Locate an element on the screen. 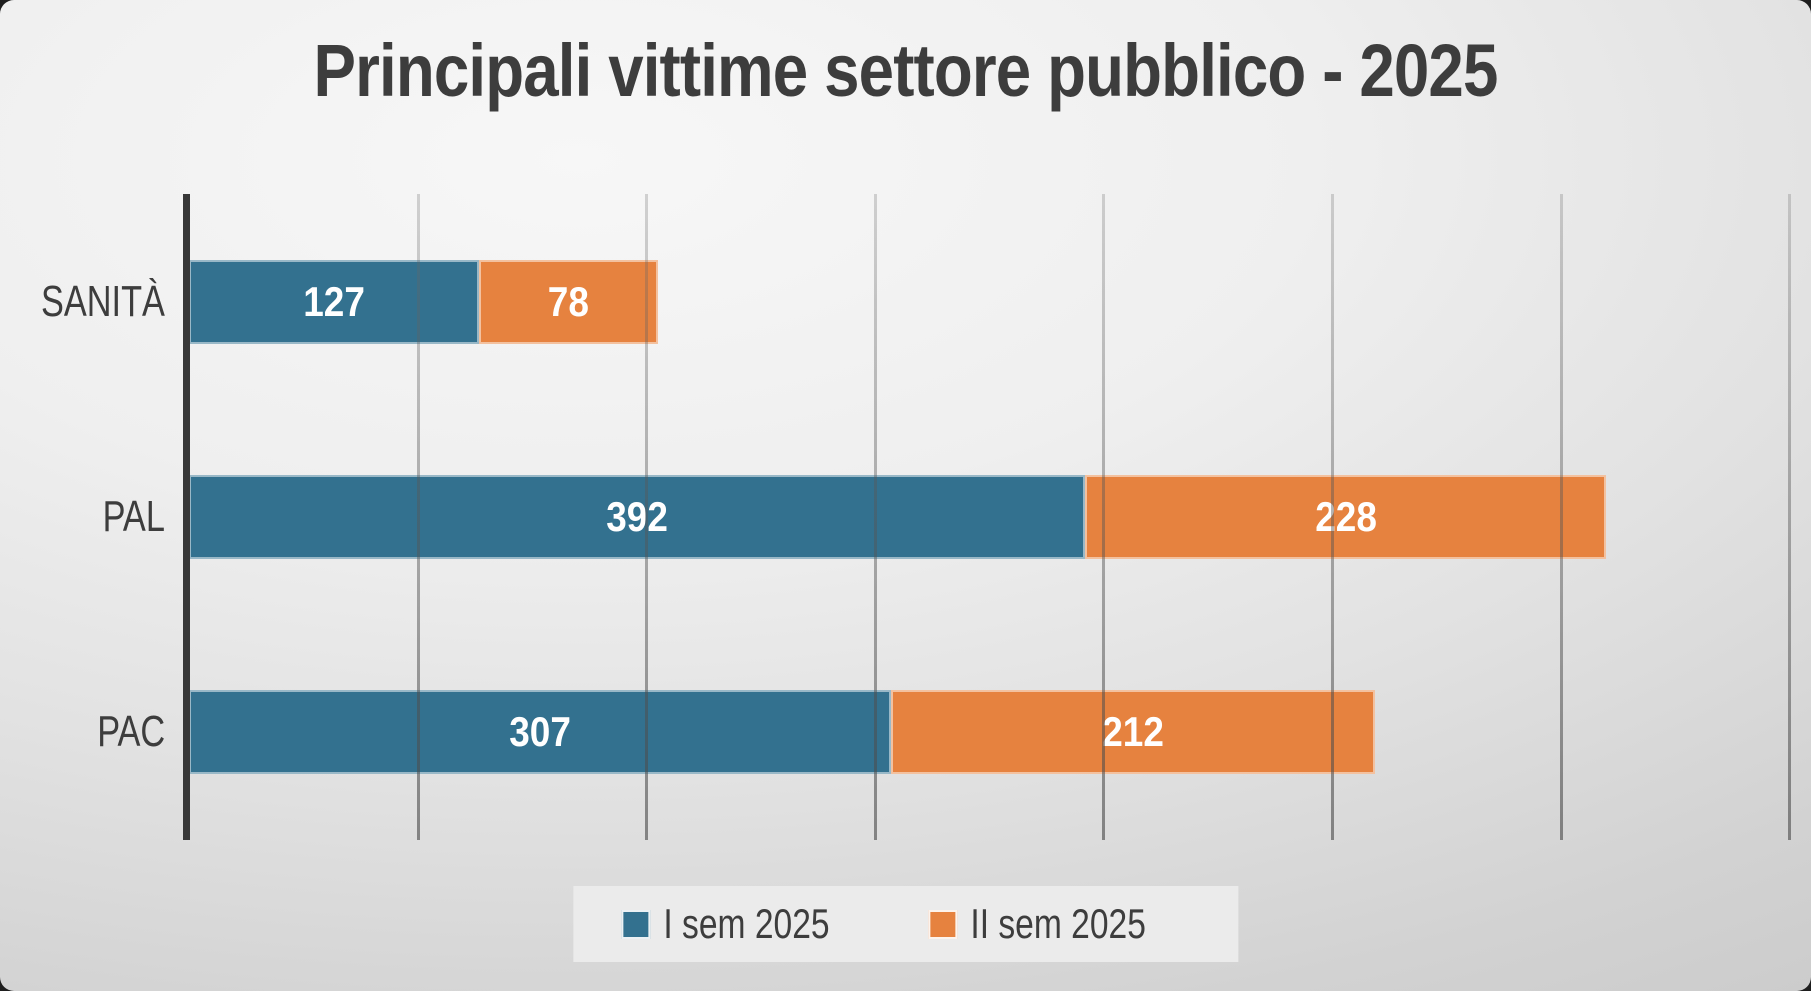 The height and width of the screenshot is (991, 1811). bar-segment-series2-pac: 212 is located at coordinates (1133, 732).